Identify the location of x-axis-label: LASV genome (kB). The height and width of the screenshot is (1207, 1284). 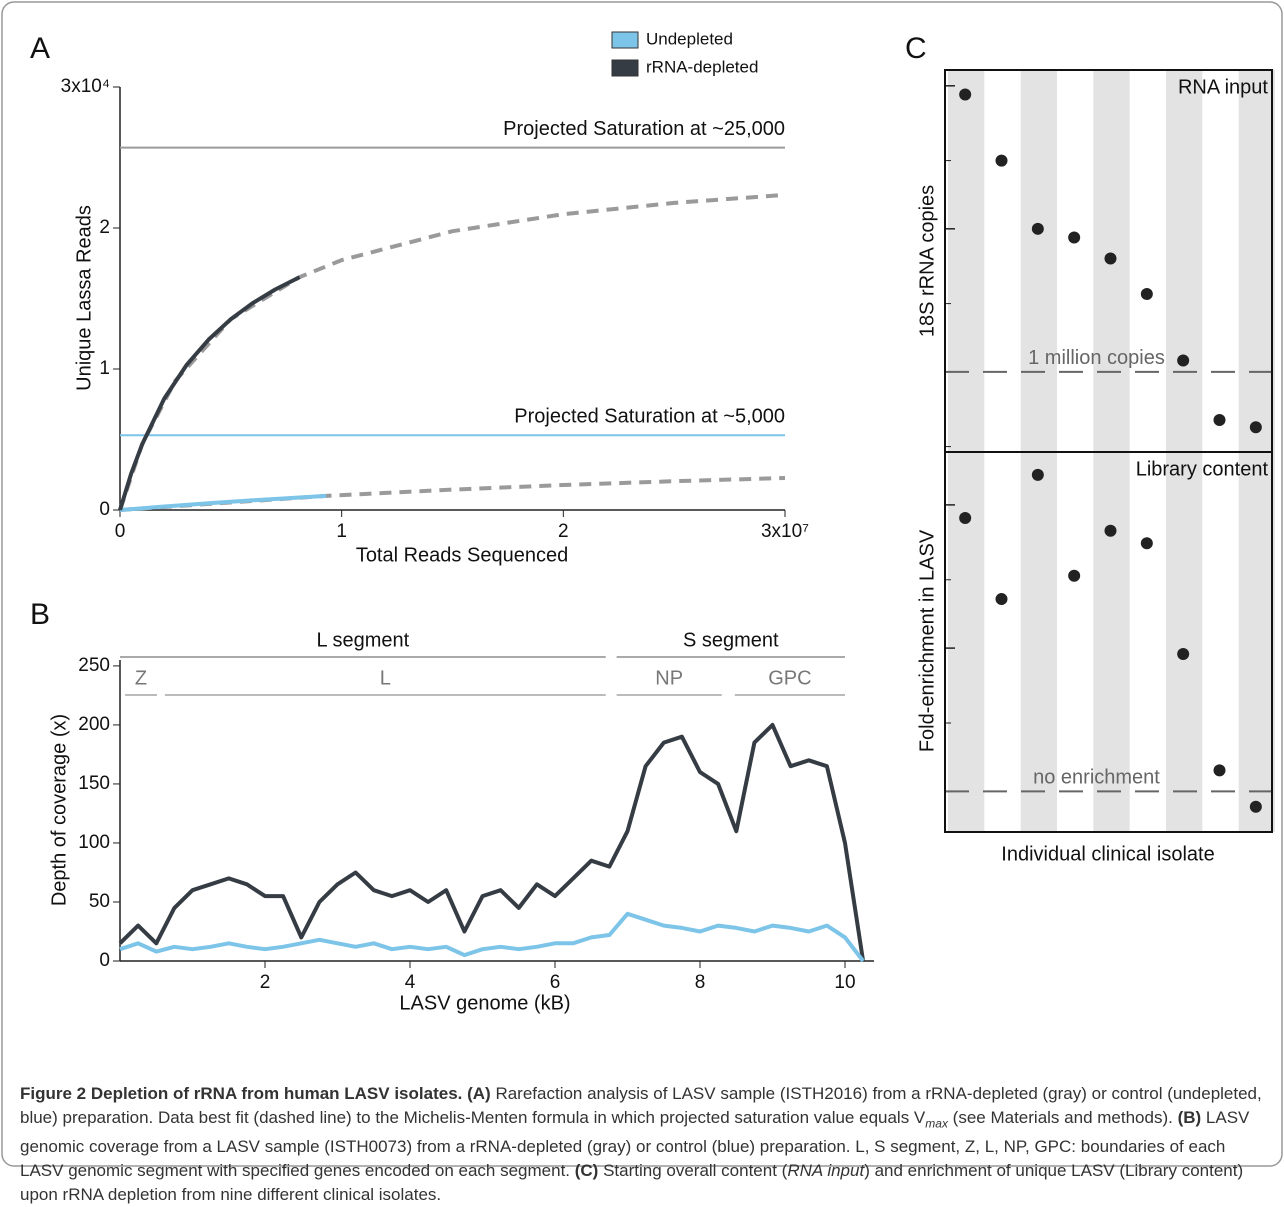
(484, 1003).